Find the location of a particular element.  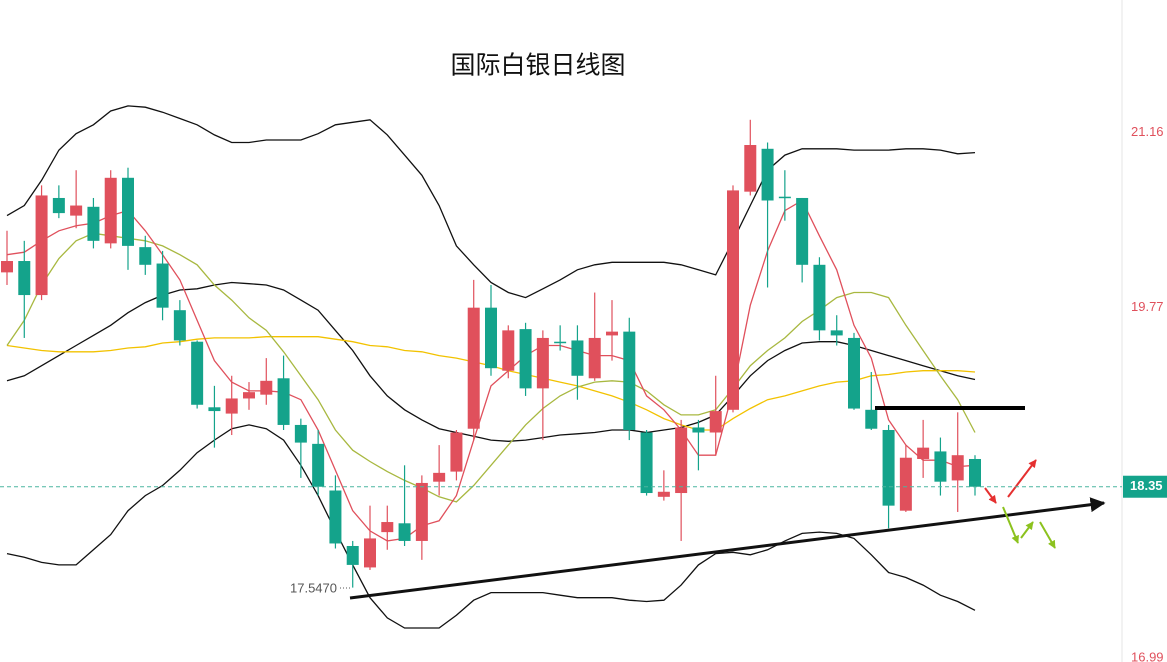

last-price-box is located at coordinates (1145, 486).